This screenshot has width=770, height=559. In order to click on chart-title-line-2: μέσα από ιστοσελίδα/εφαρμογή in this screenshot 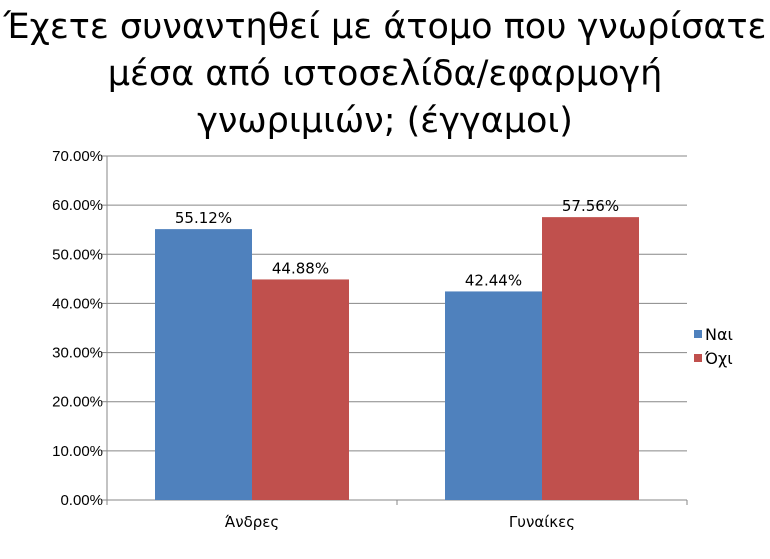, I will do `click(385, 74)`.